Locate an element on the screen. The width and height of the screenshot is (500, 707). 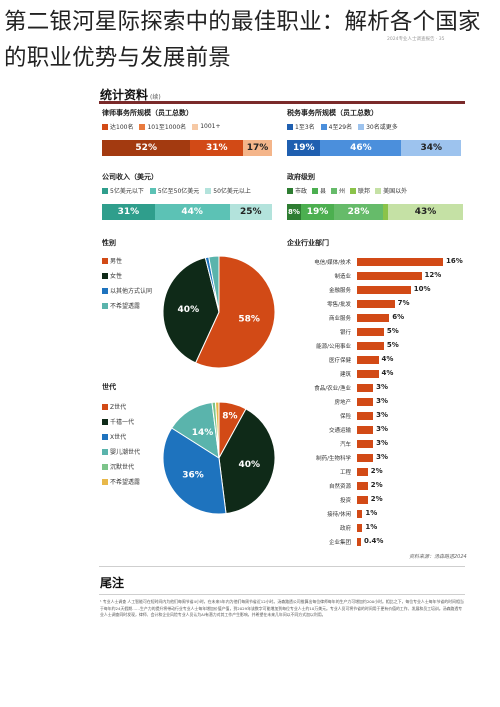
firm-size-legend: 达100名 101至1000名 1001+ is located at coordinates (192, 126).